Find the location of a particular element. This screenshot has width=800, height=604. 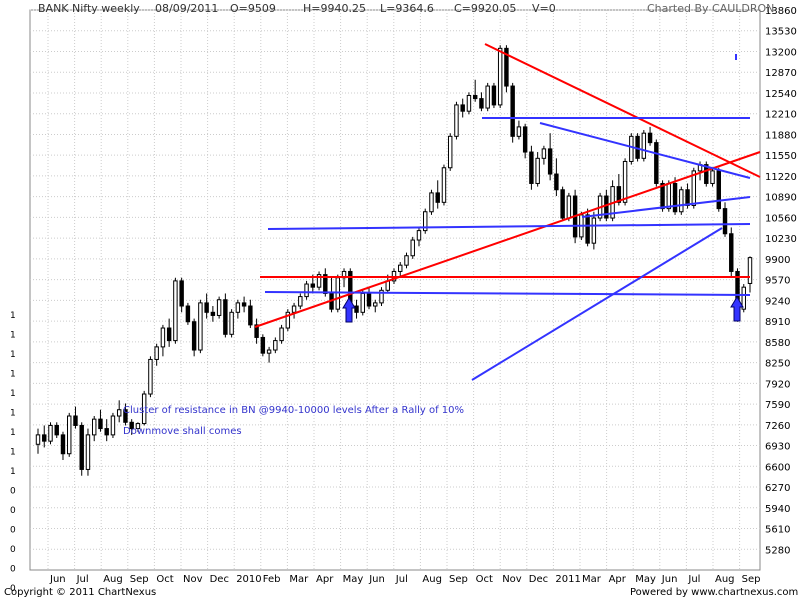

y-tick-label: 6270 is located at coordinates (777, 488).